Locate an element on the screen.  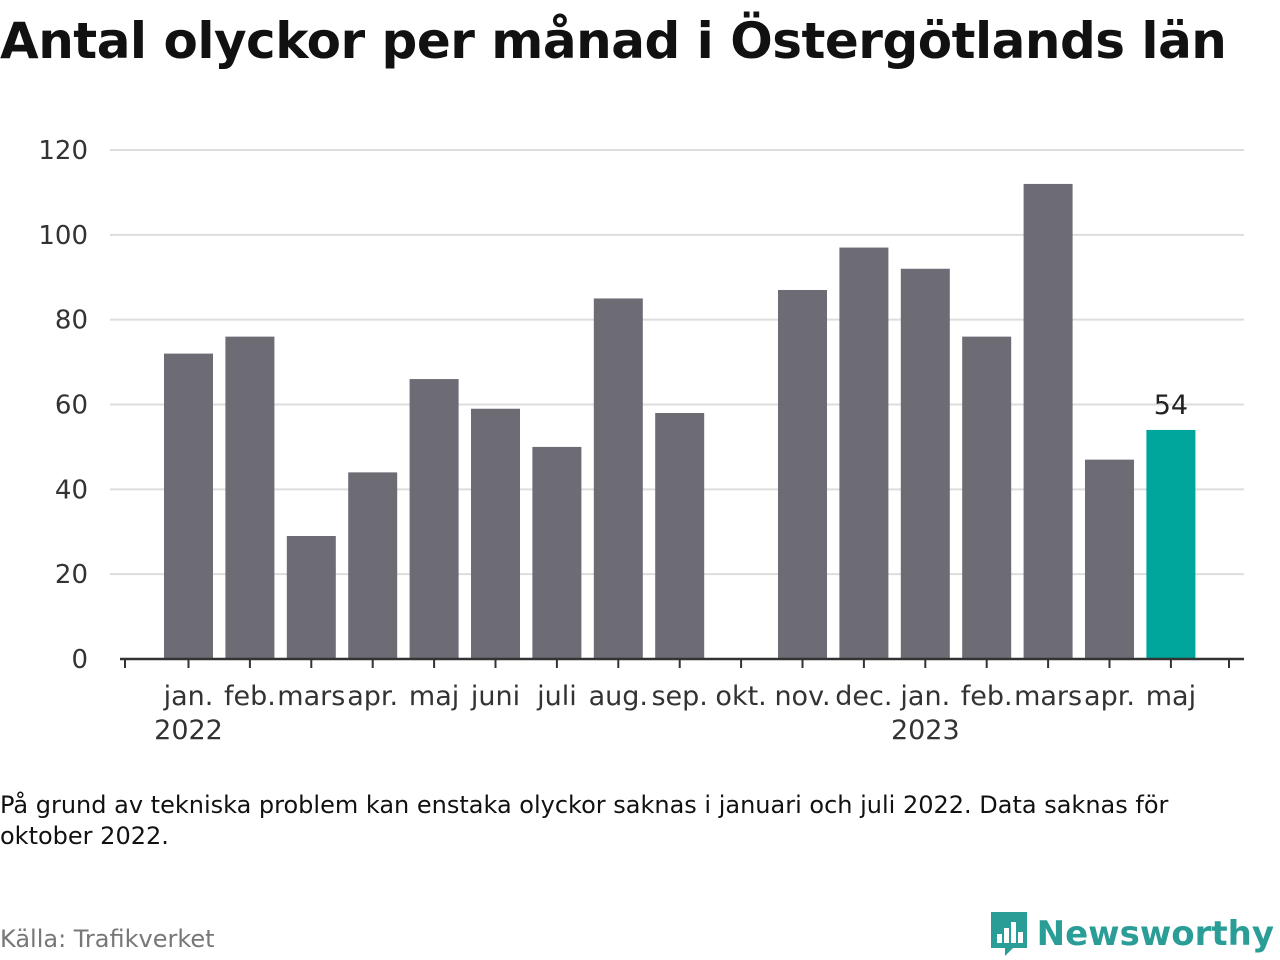
y-tick-label: 20 is located at coordinates (71, 575).